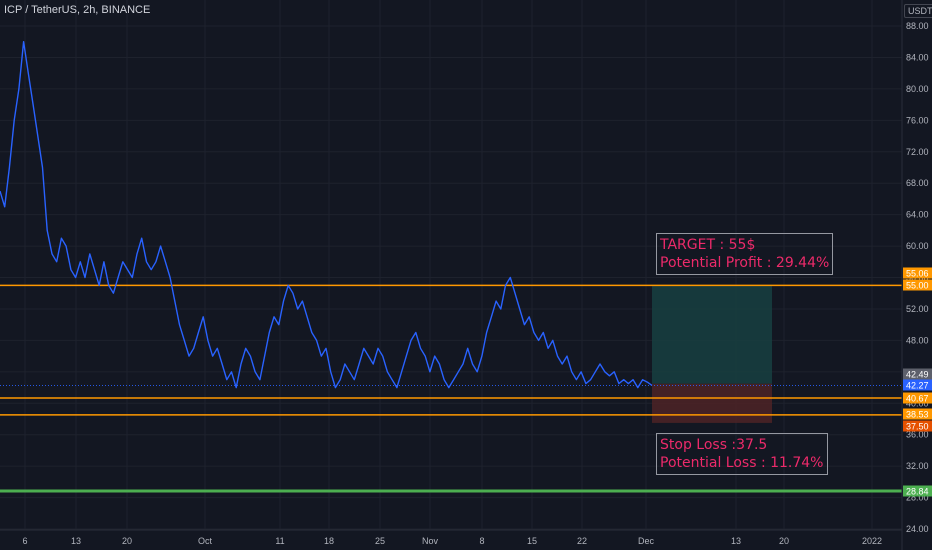 The image size is (932, 550). I want to click on level-tag-label: 42.49, so click(917, 375).